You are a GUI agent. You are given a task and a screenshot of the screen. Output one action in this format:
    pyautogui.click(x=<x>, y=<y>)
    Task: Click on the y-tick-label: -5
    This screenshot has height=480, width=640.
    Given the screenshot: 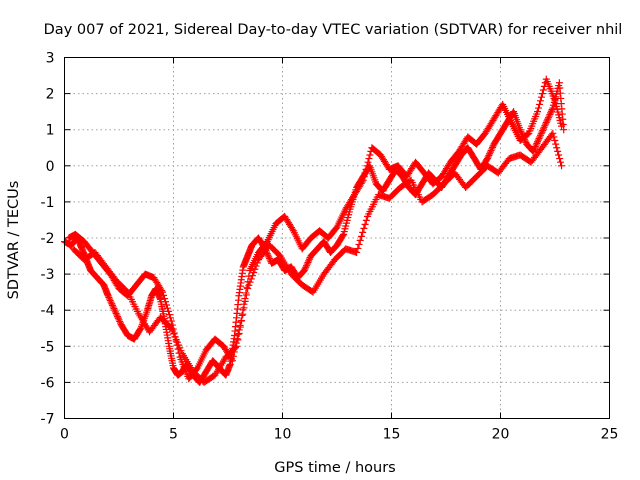 What is the action you would take?
    pyautogui.click(x=48, y=347)
    